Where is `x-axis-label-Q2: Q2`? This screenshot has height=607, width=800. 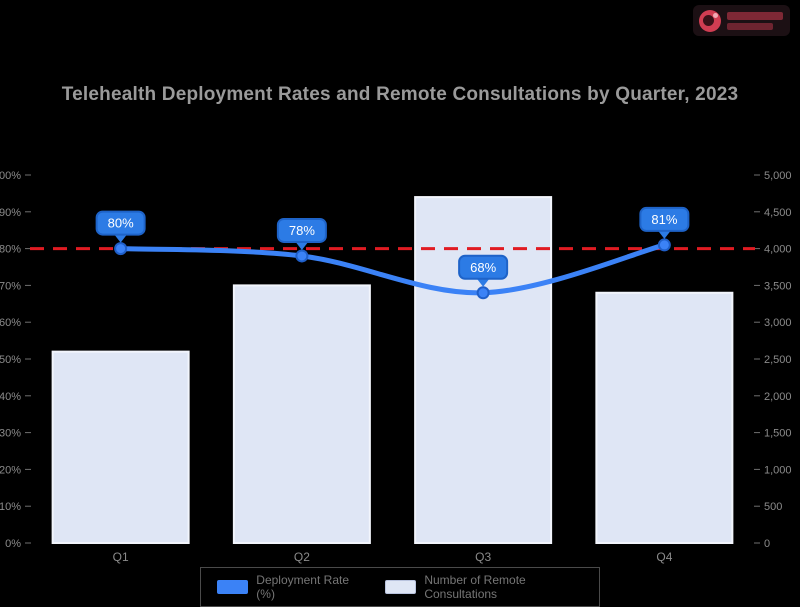
x-axis-label-Q2: Q2 is located at coordinates (302, 557).